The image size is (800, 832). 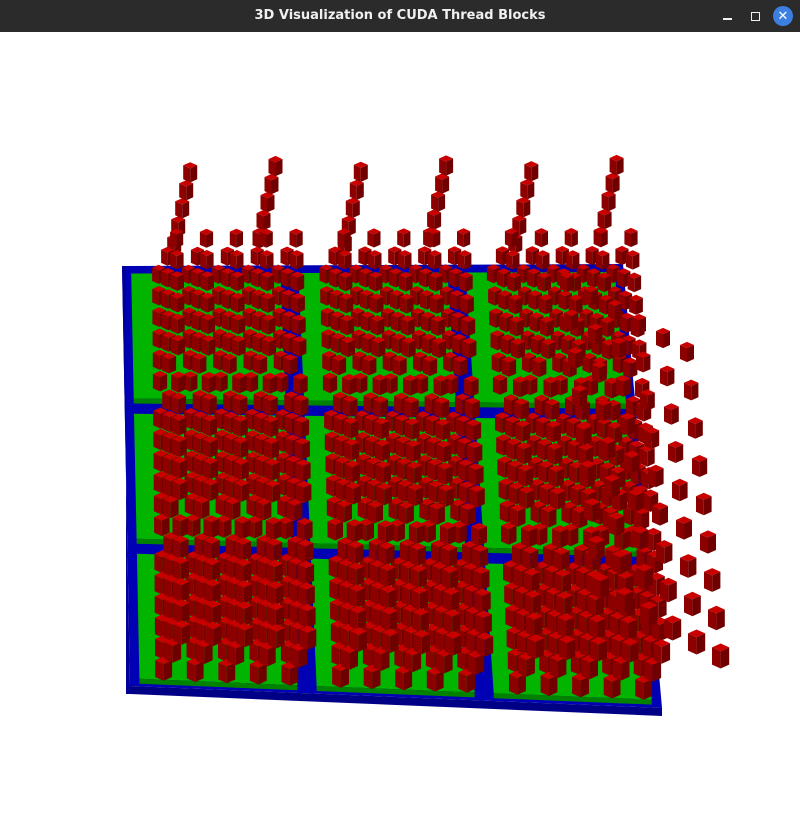 I want to click on maximize-button, so click(x=755, y=16).